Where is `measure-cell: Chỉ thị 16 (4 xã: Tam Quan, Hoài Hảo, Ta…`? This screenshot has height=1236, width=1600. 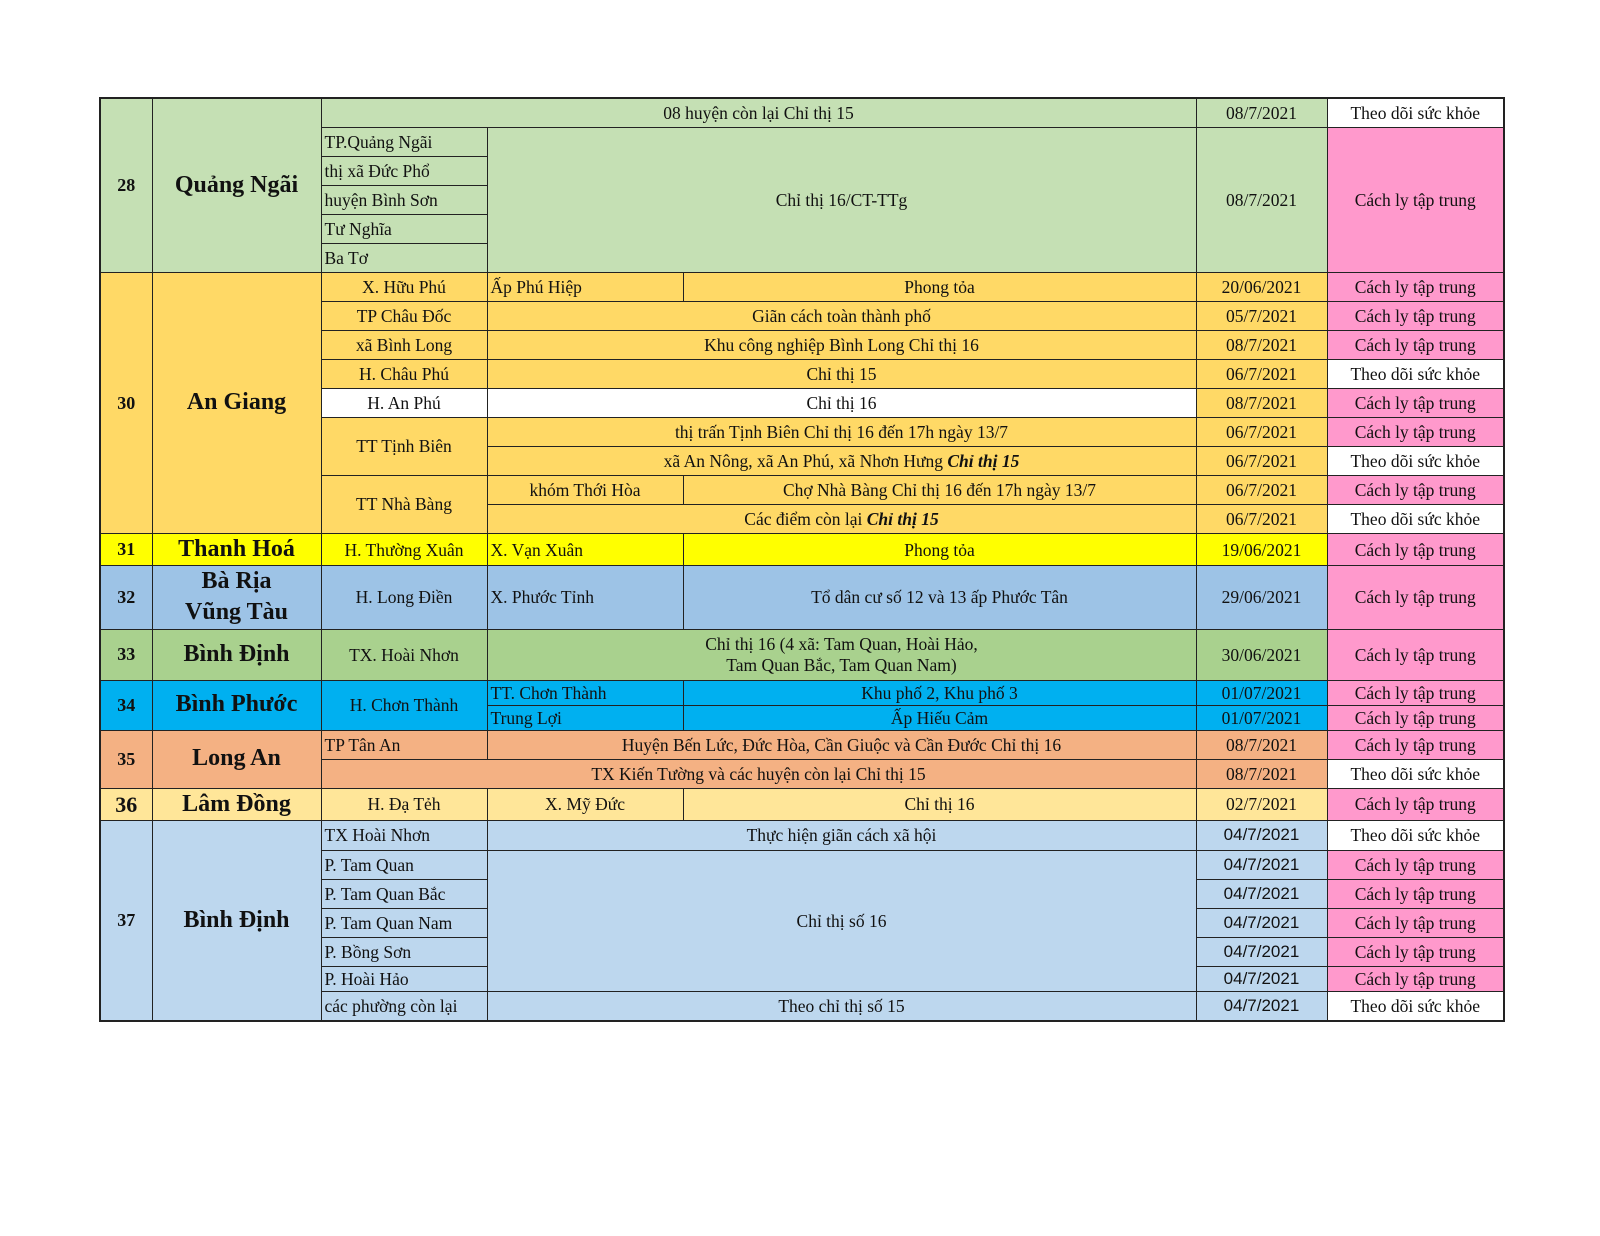 measure-cell: Chỉ thị 16 (4 xã: Tam Quan, Hoài Hảo, Ta… is located at coordinates (841, 654).